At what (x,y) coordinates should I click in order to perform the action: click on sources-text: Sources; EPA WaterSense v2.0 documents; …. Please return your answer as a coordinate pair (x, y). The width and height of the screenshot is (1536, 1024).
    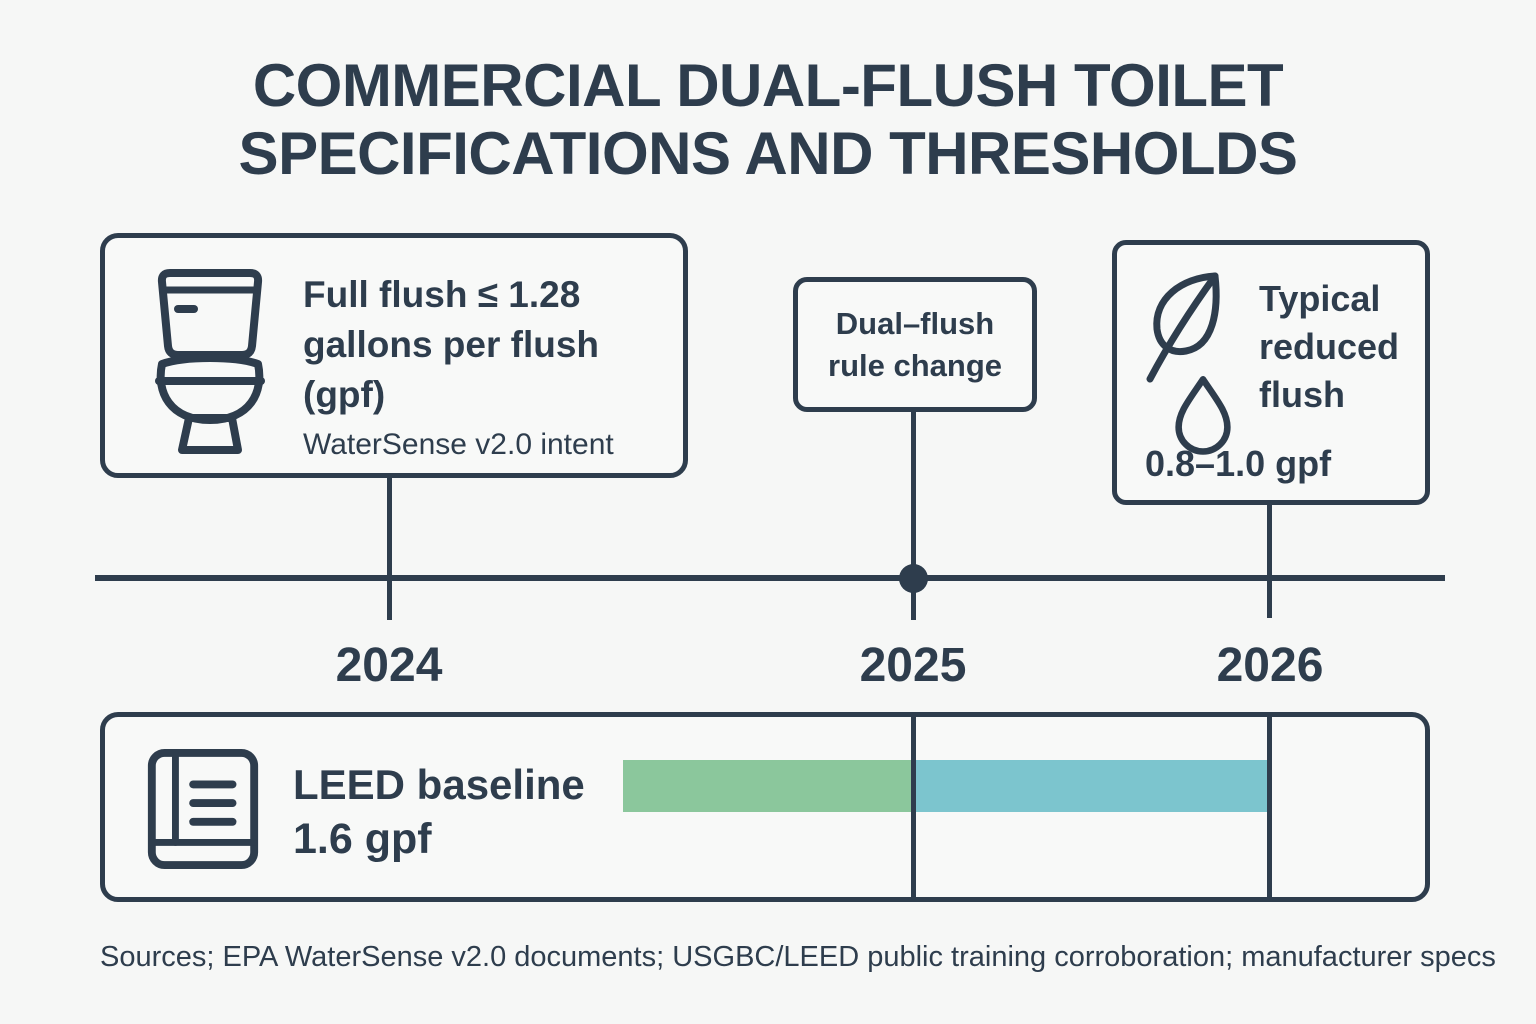
    Looking at the image, I should click on (798, 957).